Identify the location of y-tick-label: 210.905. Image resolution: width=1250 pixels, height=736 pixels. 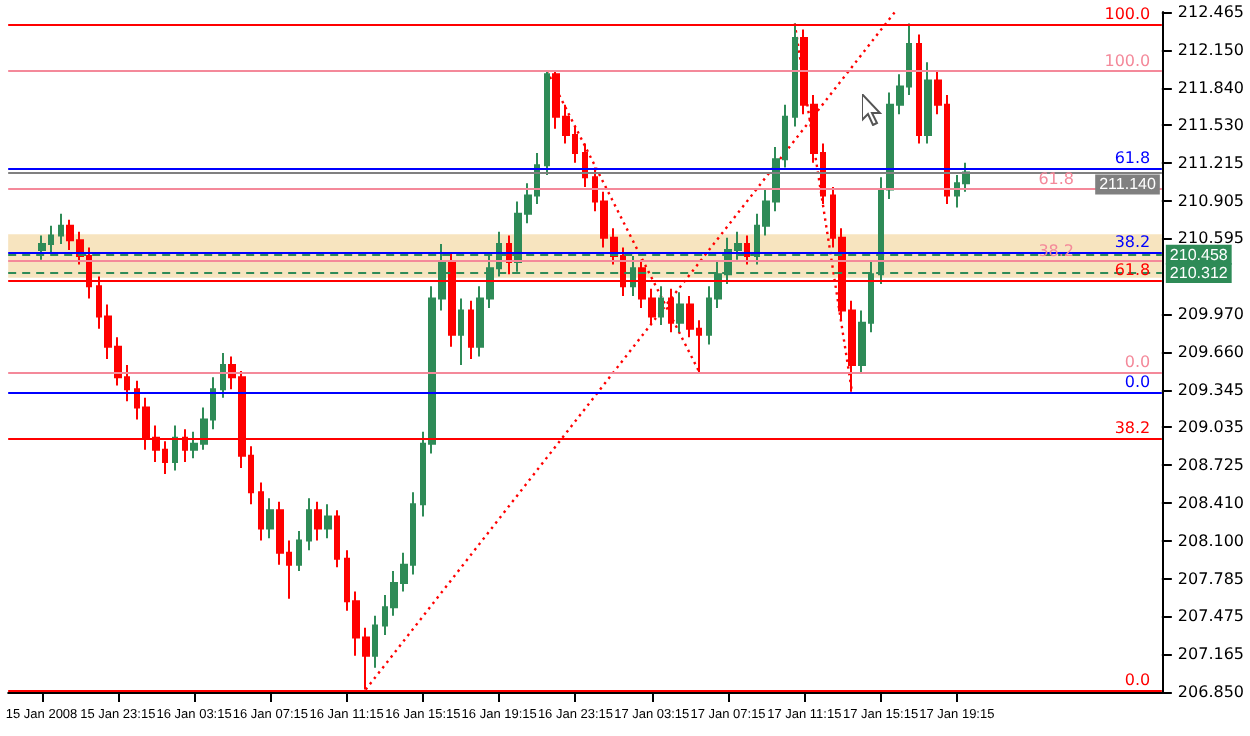
(1211, 200).